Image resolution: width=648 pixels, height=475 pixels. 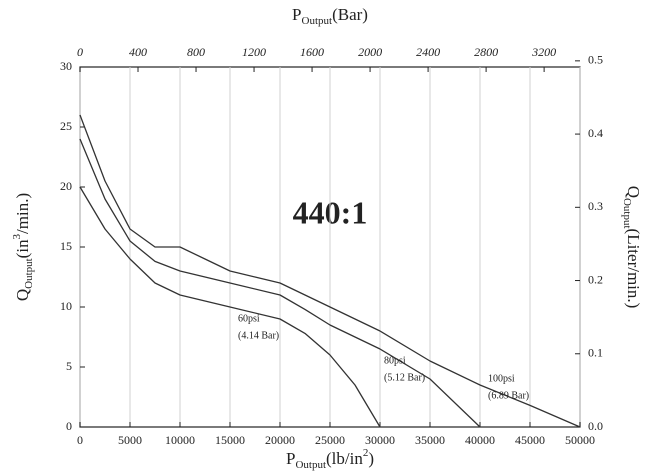 What do you see at coordinates (595, 60) in the screenshot?
I see `y2-tick-label: 0.5` at bounding box center [595, 60].